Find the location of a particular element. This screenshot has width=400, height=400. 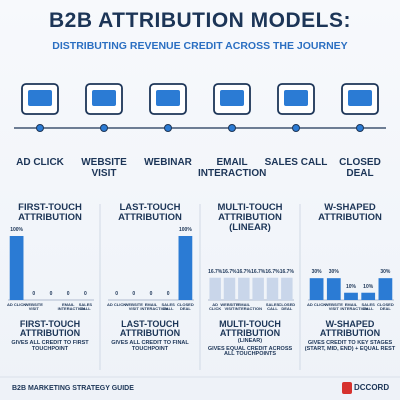

logo-mark is located at coordinates (347, 388).